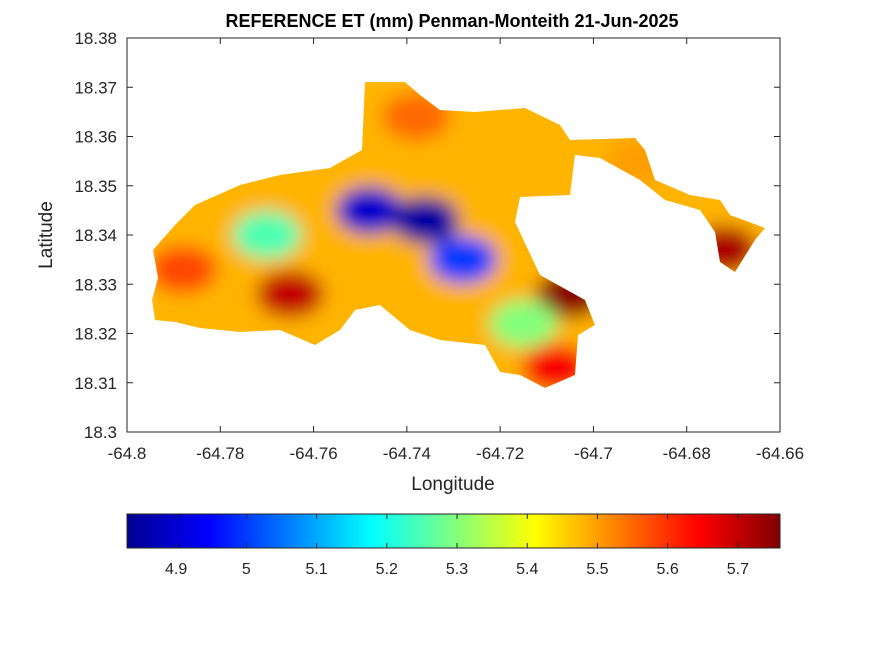  I want to click on y-tick-label: 18.35, so click(95, 186).